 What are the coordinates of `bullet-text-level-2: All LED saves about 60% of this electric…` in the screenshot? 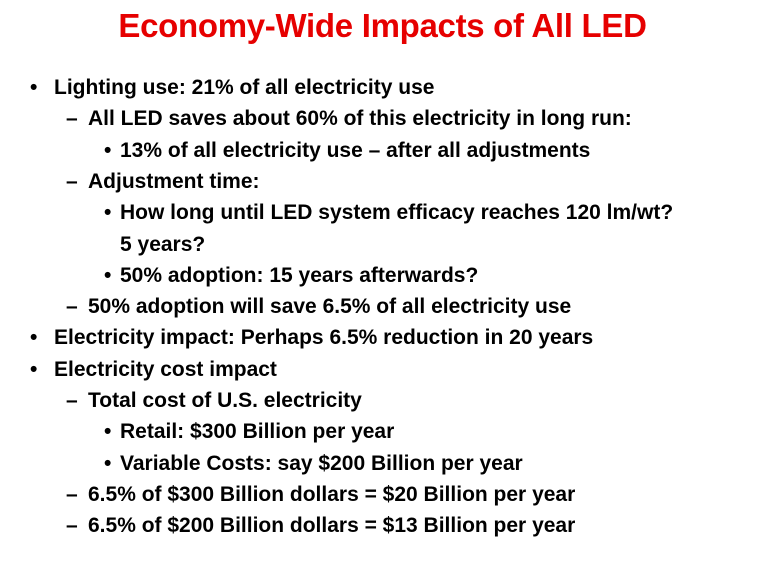 It's located at (360, 118).